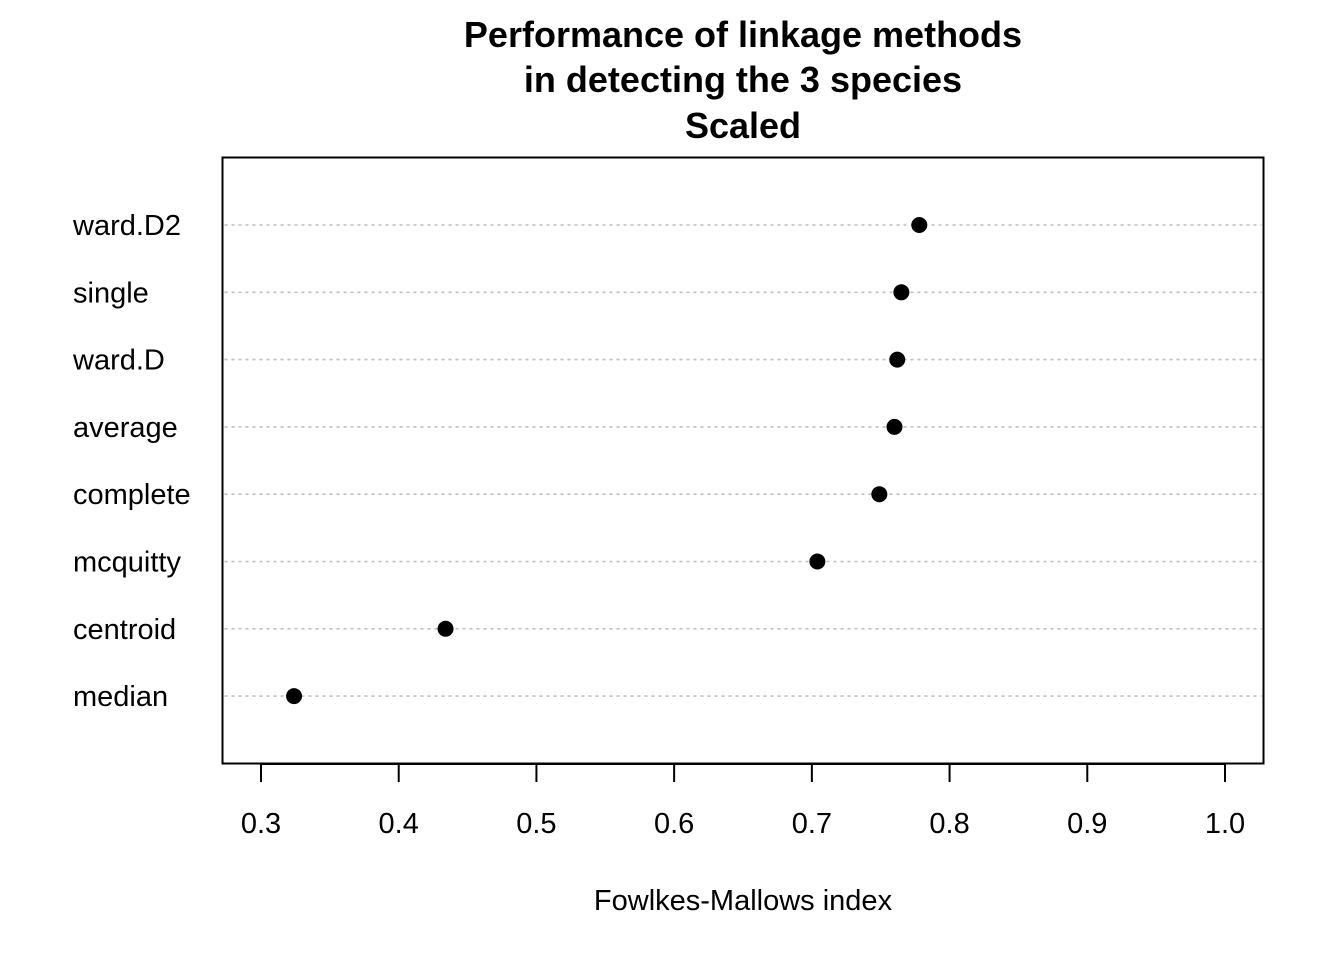 This screenshot has width=1344, height=965. Describe the element at coordinates (124, 630) in the screenshot. I see `category-label: centroid` at that location.